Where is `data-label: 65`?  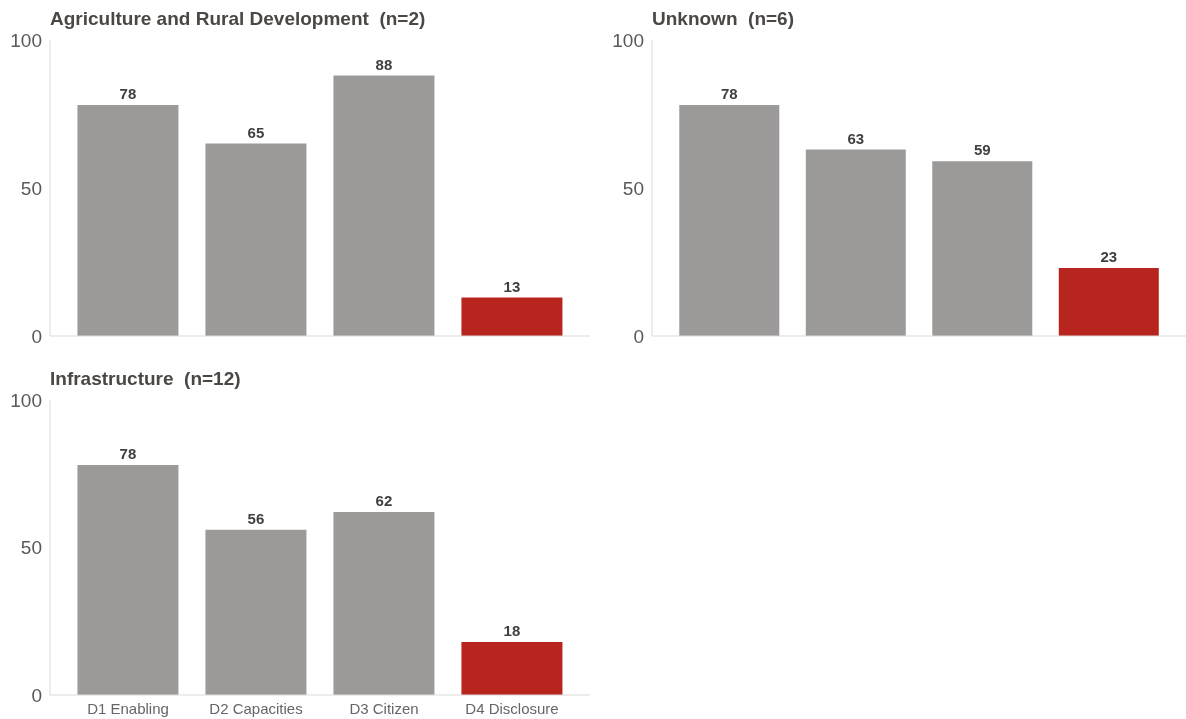 data-label: 65 is located at coordinates (256, 132).